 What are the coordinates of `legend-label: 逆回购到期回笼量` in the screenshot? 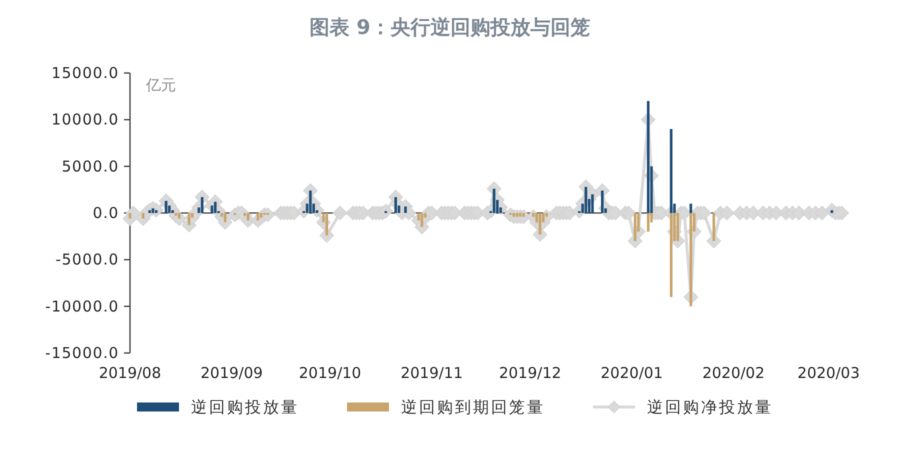 It's located at (473, 407).